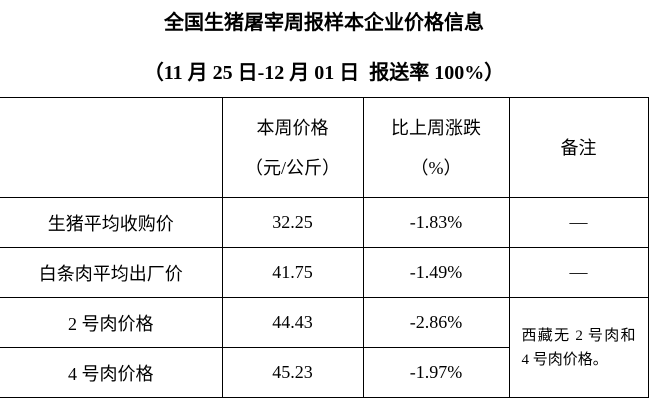 This screenshot has height=403, width=658. Describe the element at coordinates (111, 147) in the screenshot. I see `header-cell` at that location.